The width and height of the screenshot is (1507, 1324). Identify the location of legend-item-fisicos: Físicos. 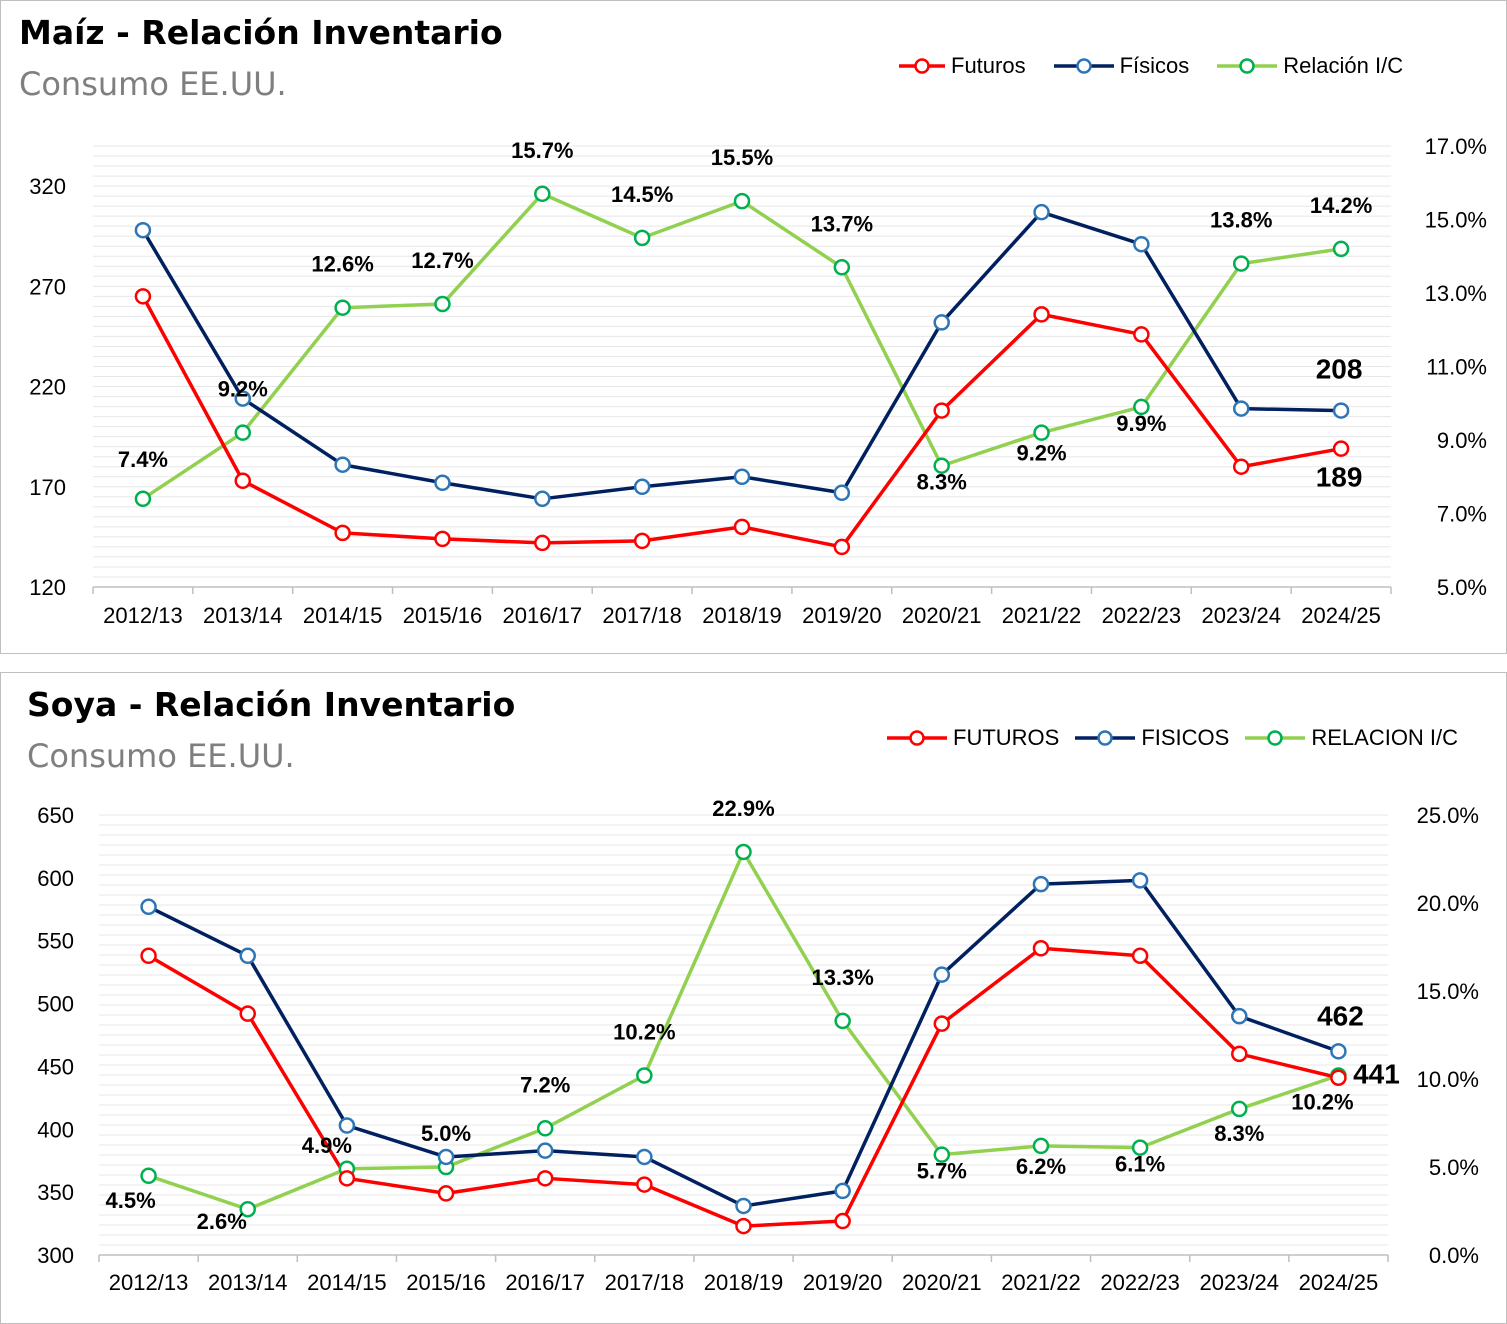
(1121, 66).